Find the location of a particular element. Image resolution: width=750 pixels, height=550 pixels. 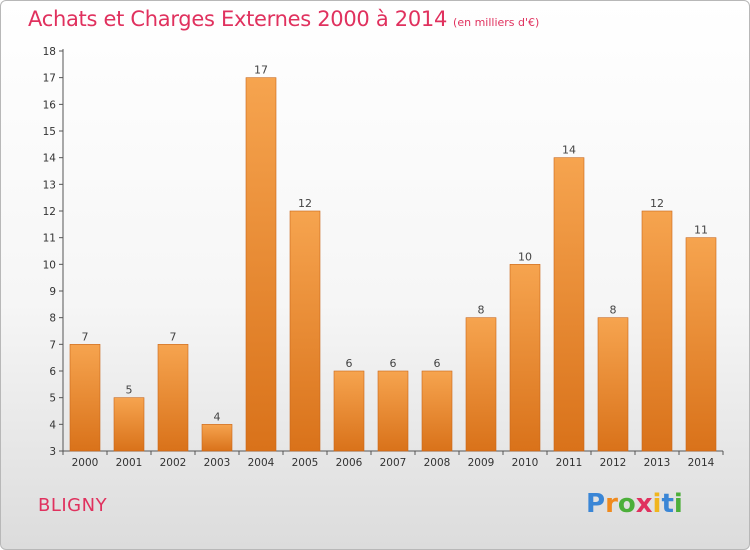

y-tick-label: 12 is located at coordinates (49, 212).